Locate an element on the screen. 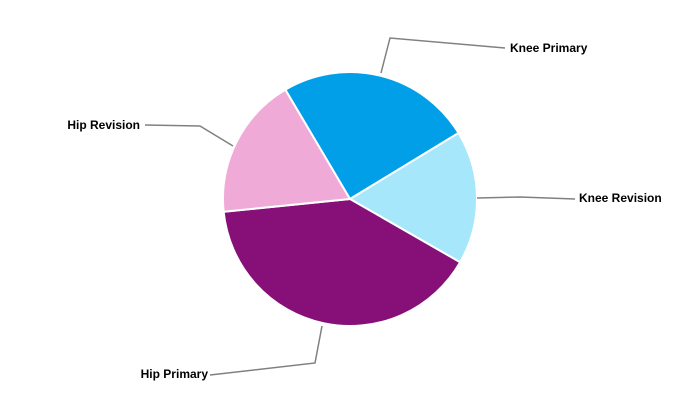 Image resolution: width=700 pixels, height=405 pixels. label-hip-primary: Hip Primary is located at coordinates (175, 374).